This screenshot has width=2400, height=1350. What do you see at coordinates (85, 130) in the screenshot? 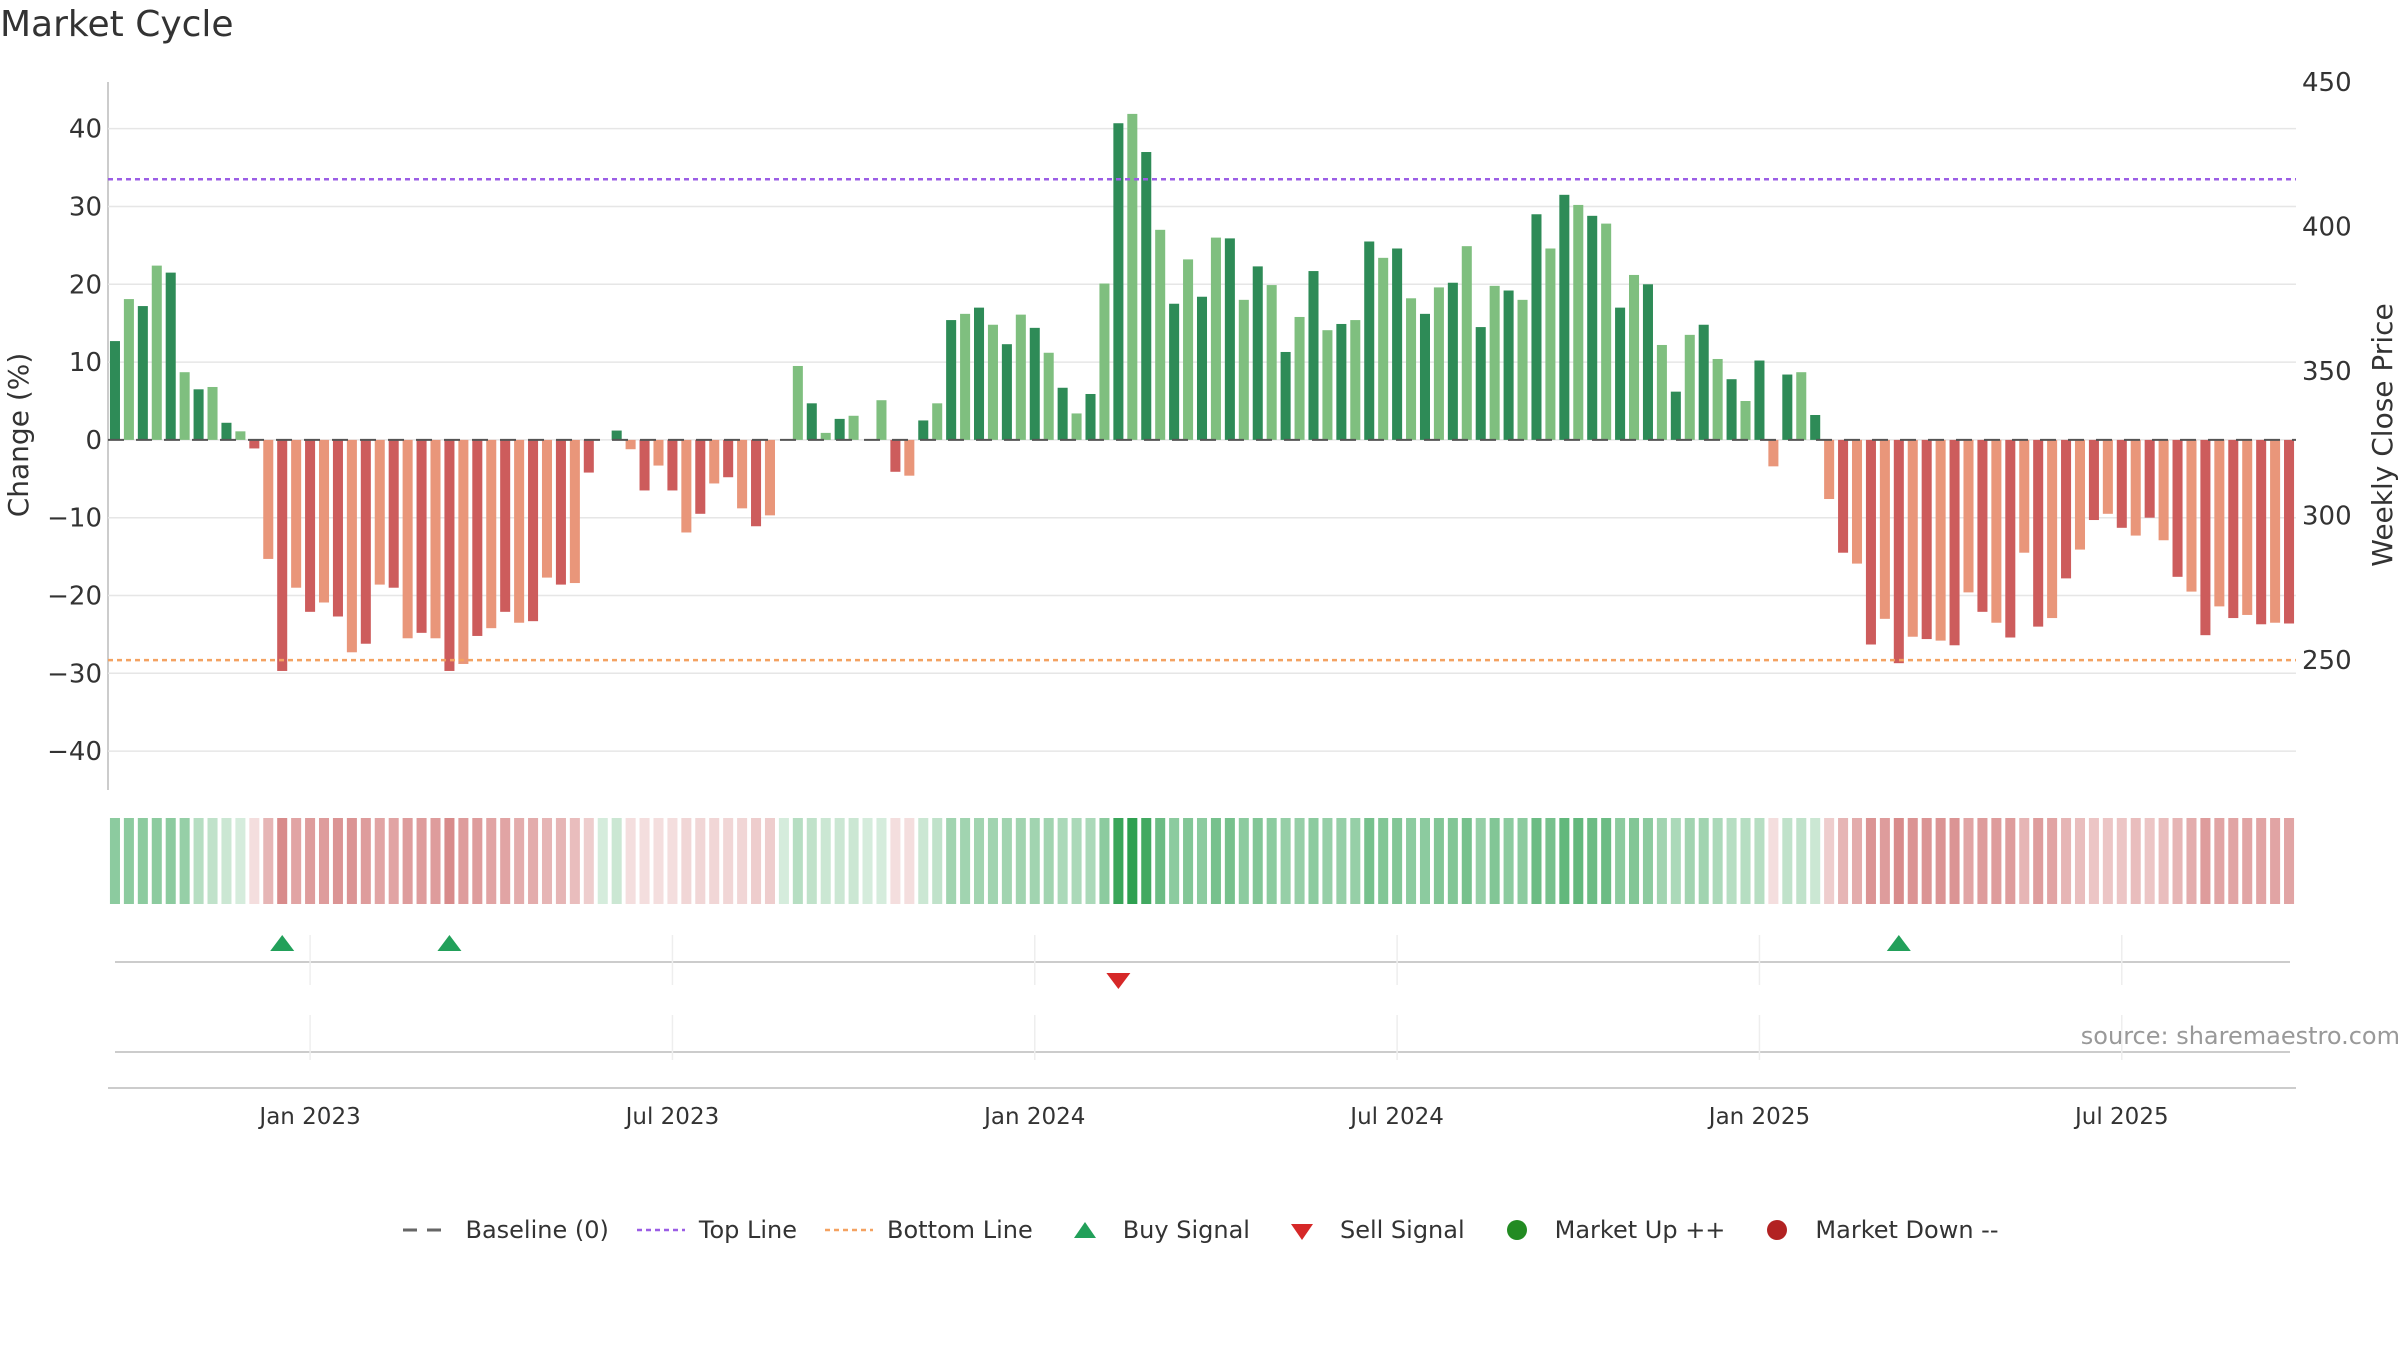
I see `y-tick-label: 40` at bounding box center [85, 130].